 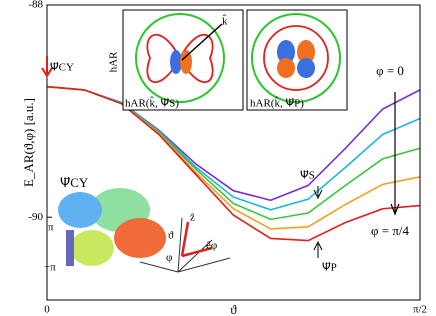 What do you see at coordinates (171, 236) in the screenshot?
I see `annotation: ϑ` at bounding box center [171, 236].